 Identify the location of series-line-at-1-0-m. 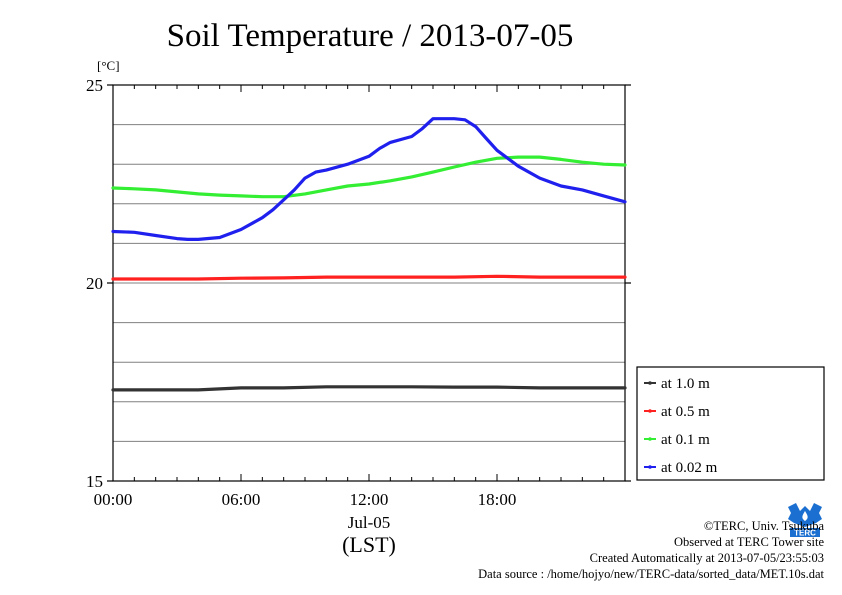
(369, 388).